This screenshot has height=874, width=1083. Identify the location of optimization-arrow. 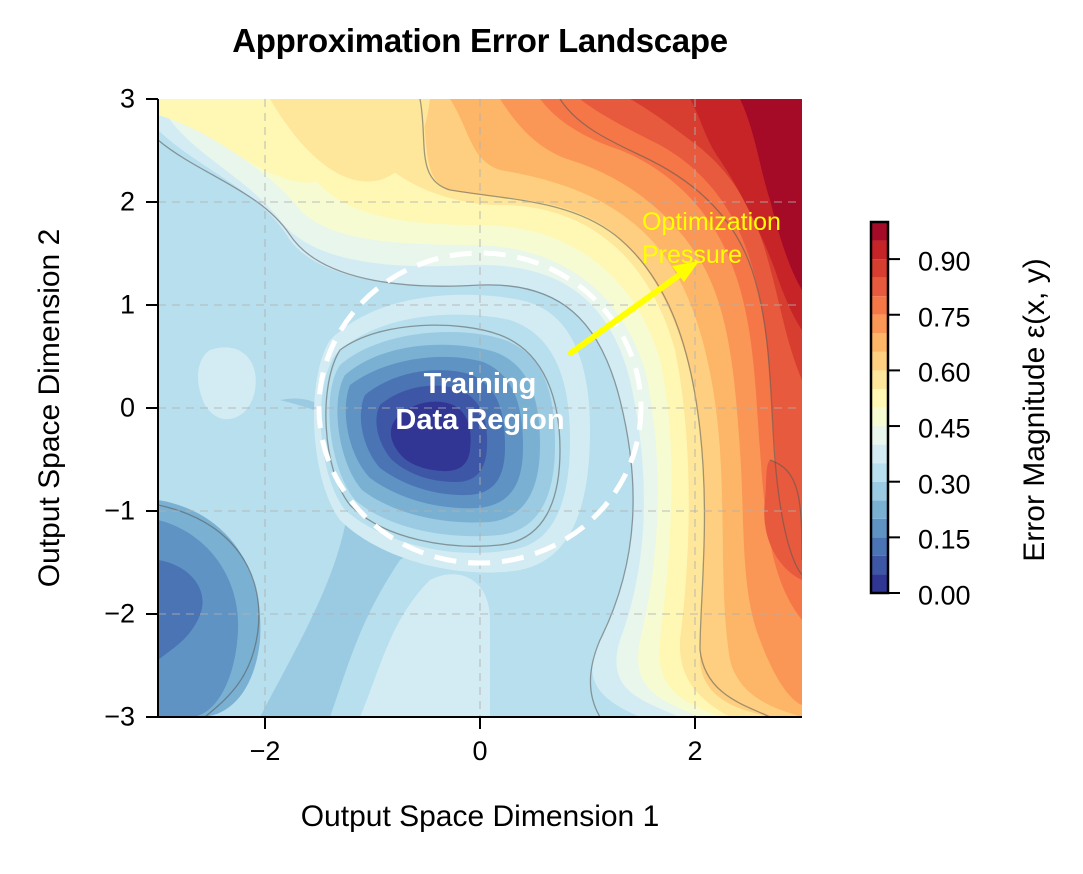
(633, 308).